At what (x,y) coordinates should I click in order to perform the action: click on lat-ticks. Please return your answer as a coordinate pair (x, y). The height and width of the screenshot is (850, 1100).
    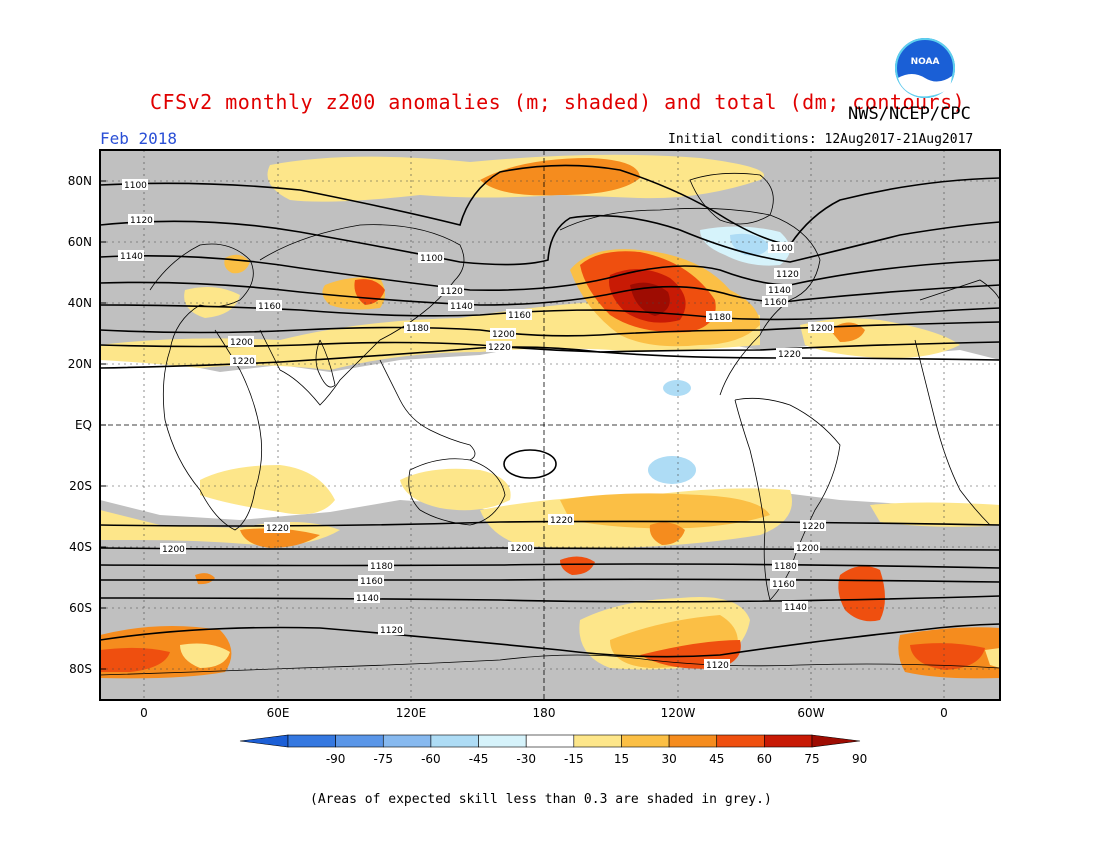
    Looking at the image, I should click on (103, 425).